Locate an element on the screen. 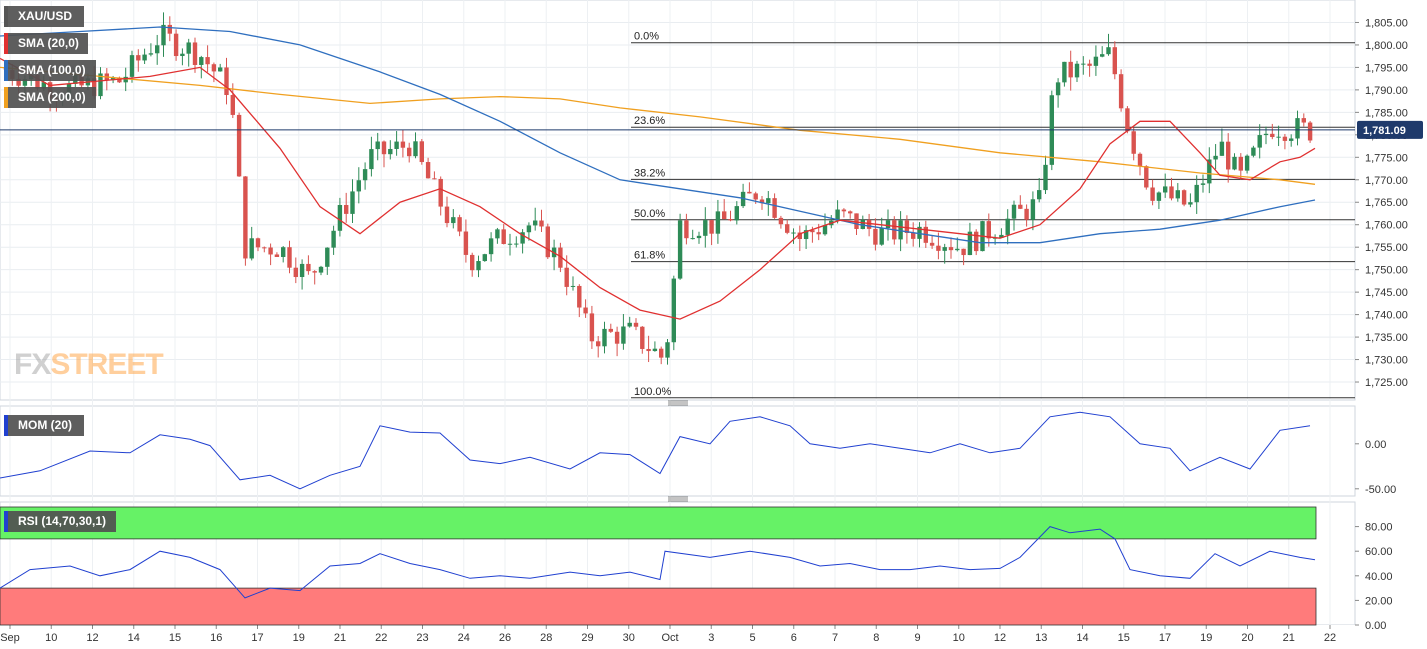 This screenshot has width=1427, height=649. fib-label: 50.0% is located at coordinates (649, 214).